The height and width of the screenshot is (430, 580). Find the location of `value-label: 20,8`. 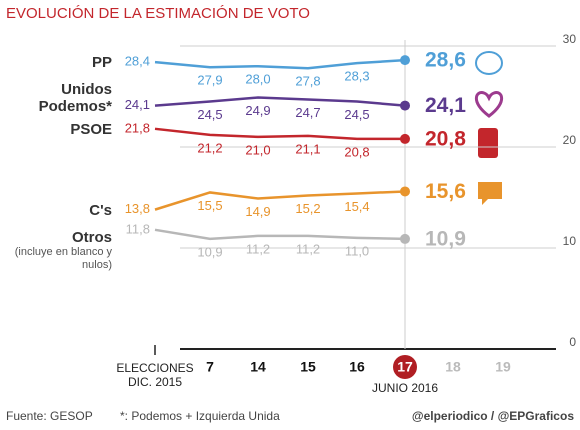

value-label: 20,8 is located at coordinates (356, 151).